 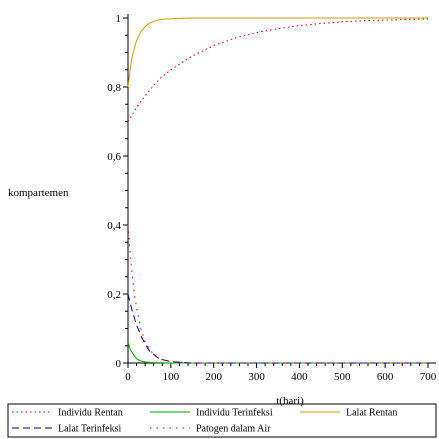 I want to click on legend-label: Individu Terinfeksi, so click(x=234, y=413).